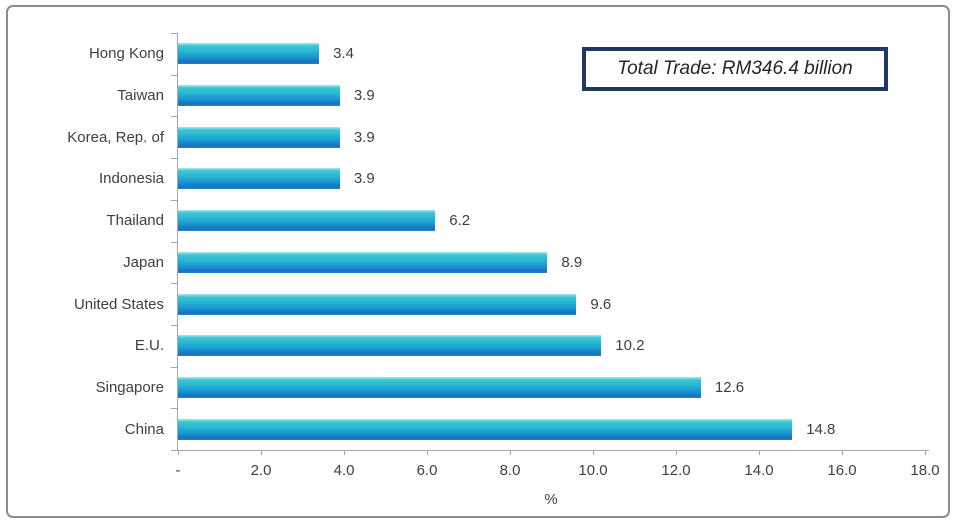 This screenshot has width=960, height=527. What do you see at coordinates (118, 304) in the screenshot?
I see `category-label: United States` at bounding box center [118, 304].